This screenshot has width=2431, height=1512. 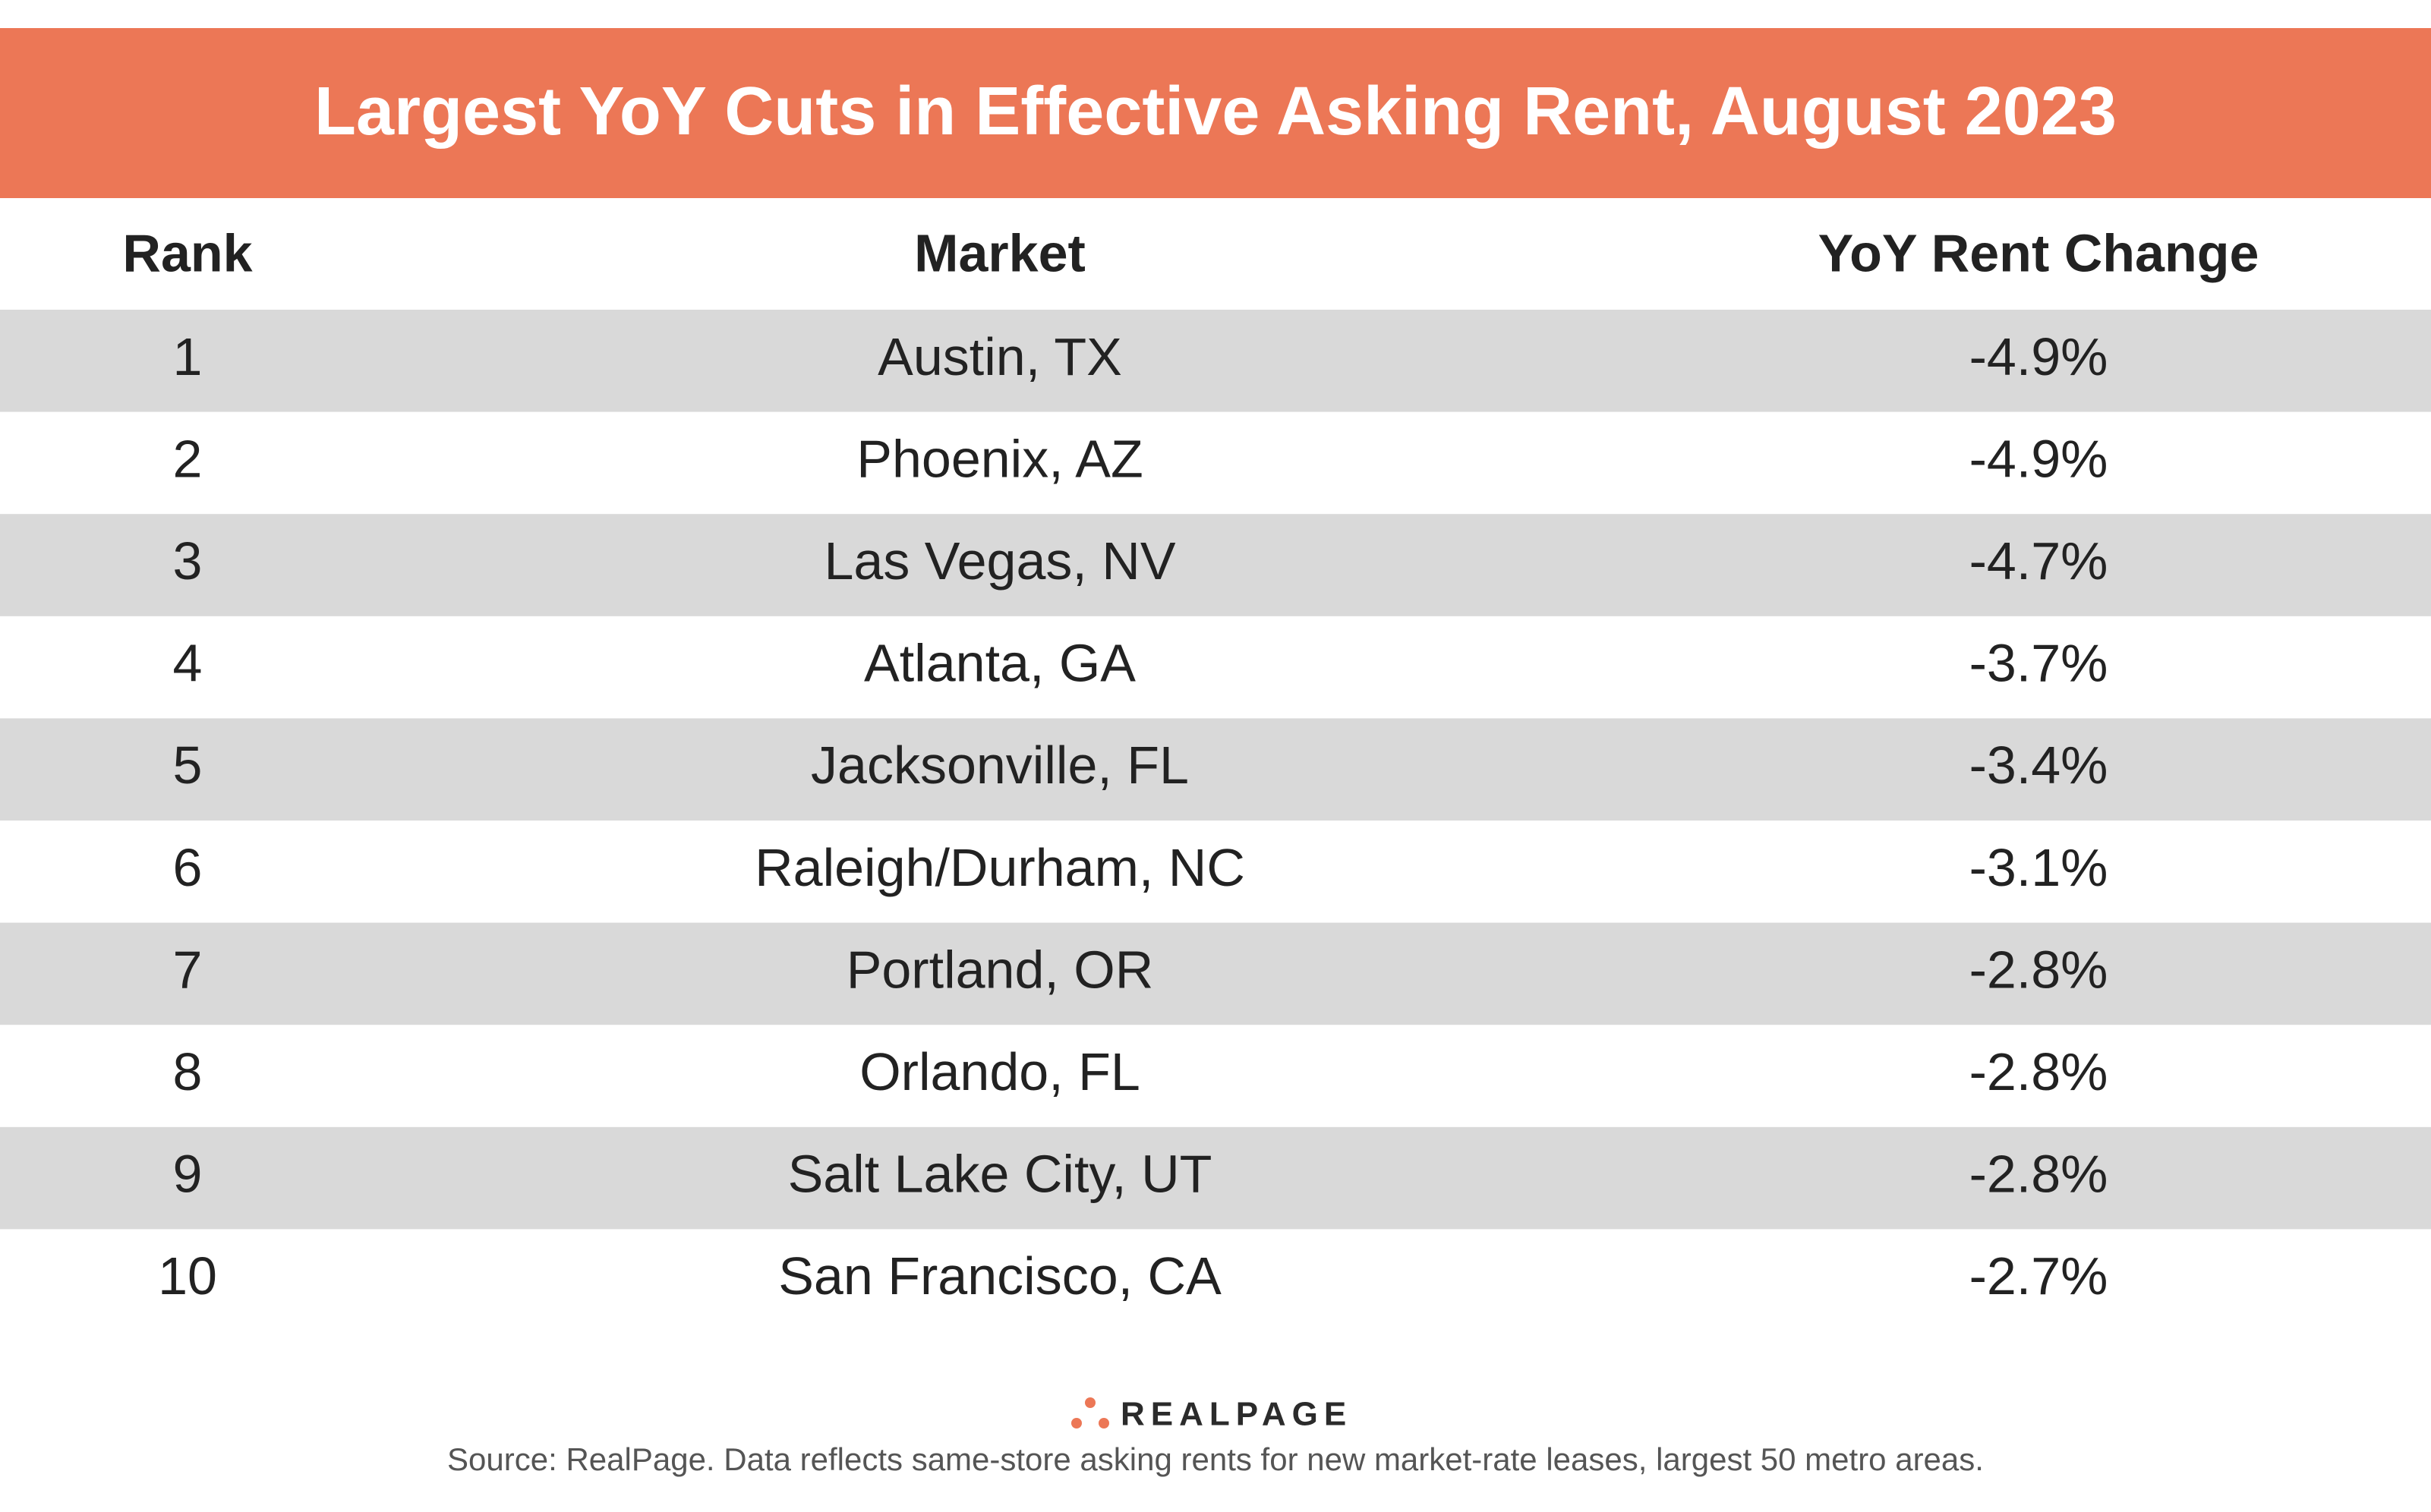 I want to click on table-cell: -4.7%, so click(x=2038, y=561).